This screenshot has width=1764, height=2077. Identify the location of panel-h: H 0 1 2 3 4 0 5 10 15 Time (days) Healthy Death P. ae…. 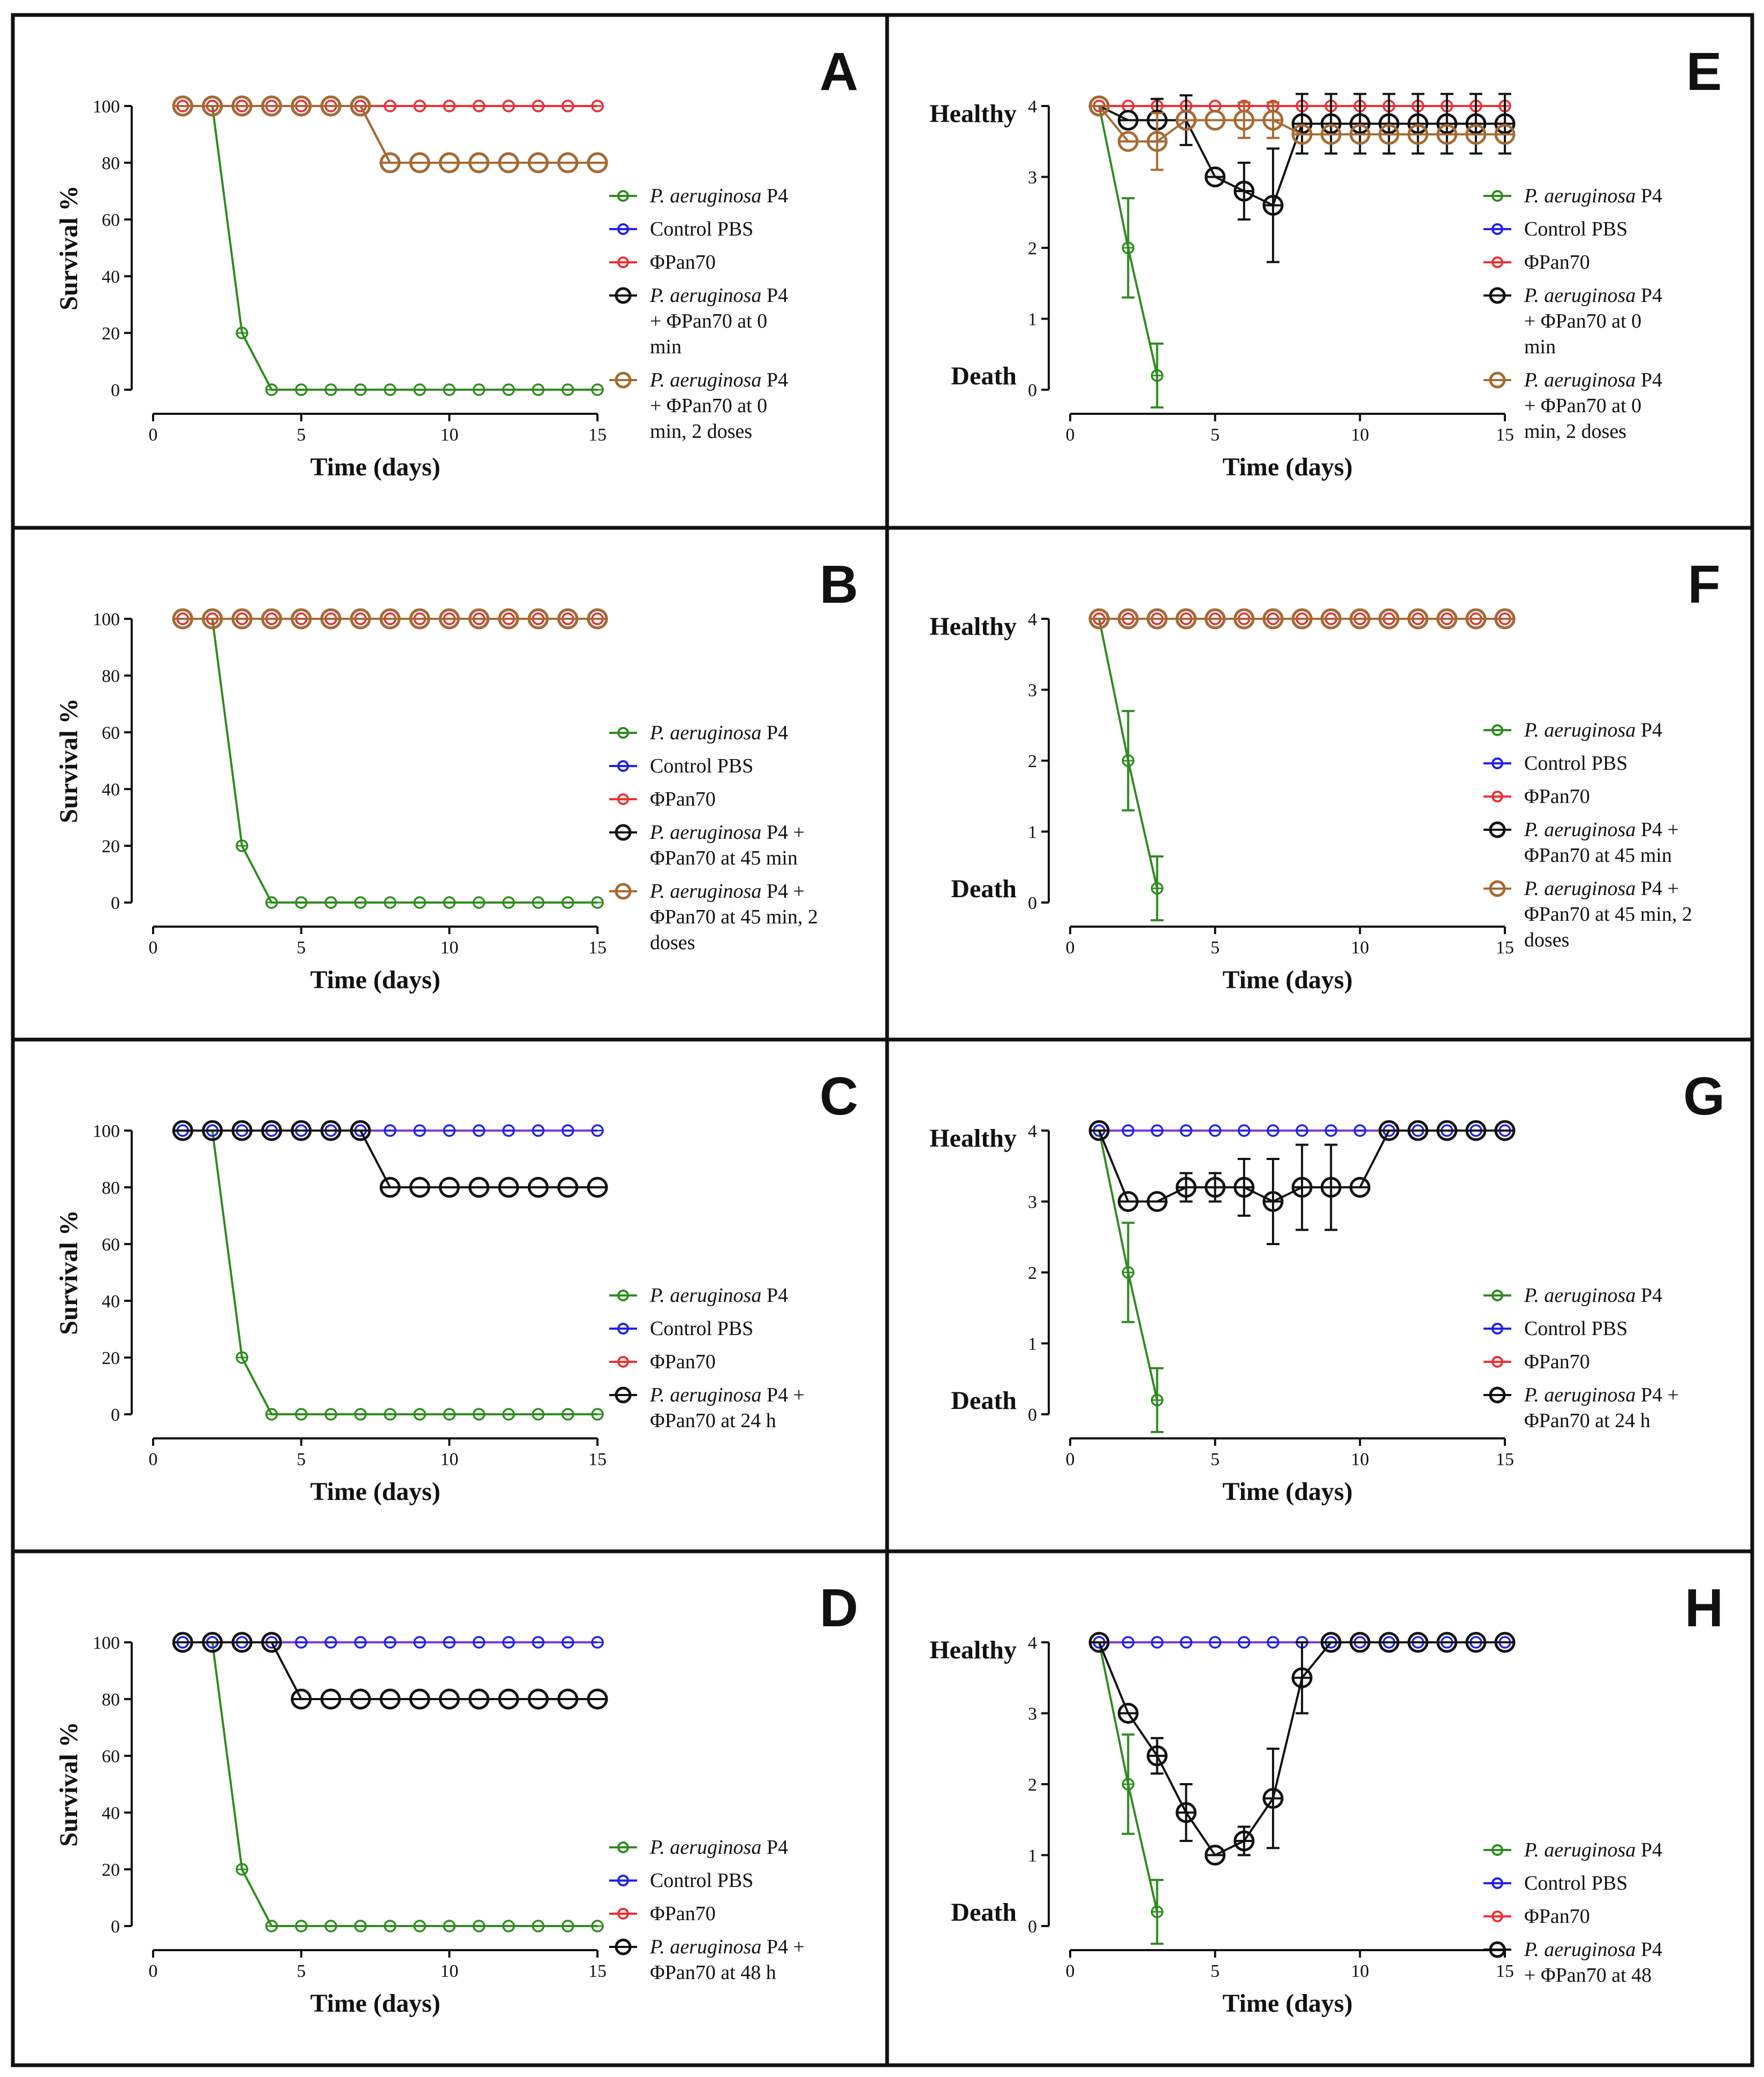
(1320, 1808).